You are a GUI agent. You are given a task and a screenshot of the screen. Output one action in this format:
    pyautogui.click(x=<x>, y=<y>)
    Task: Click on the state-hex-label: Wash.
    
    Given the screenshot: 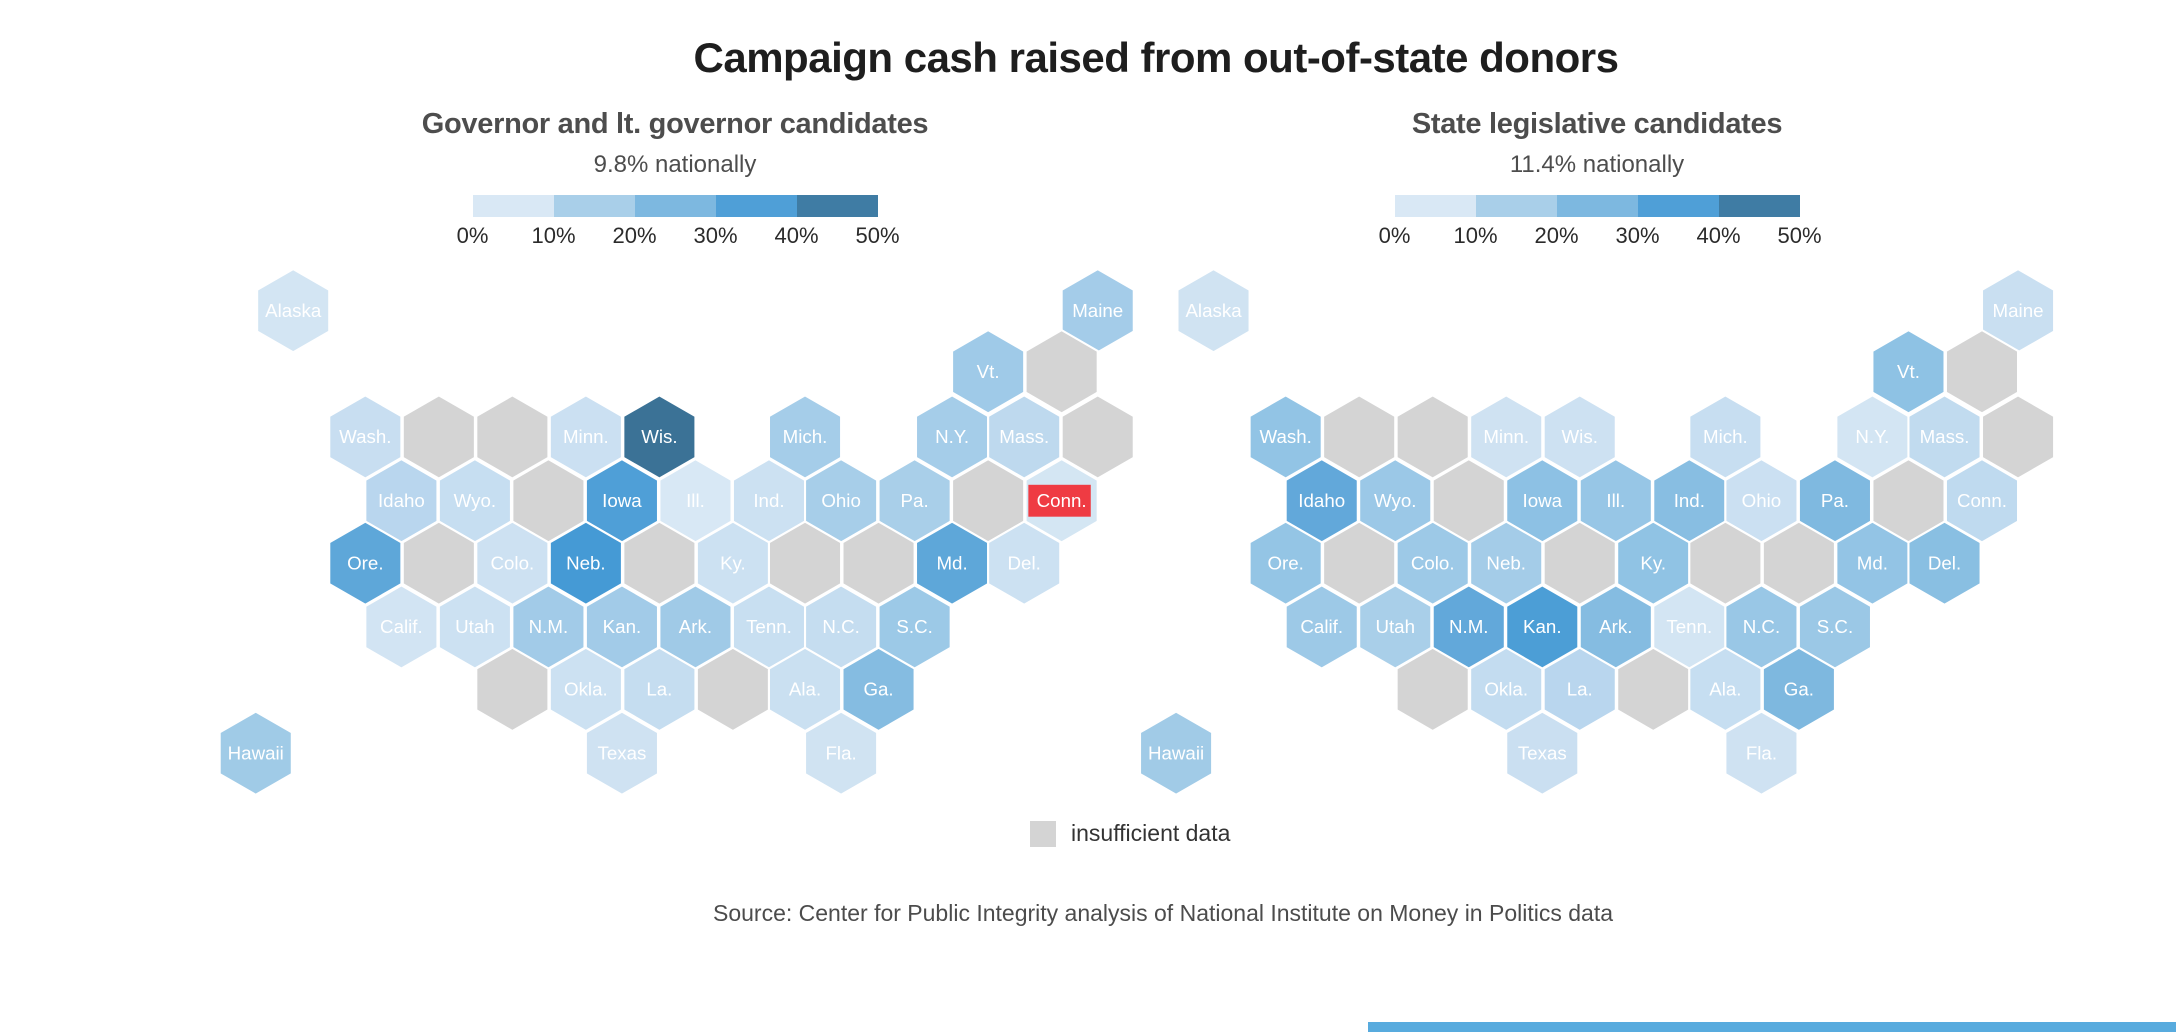 What is the action you would take?
    pyautogui.click(x=365, y=436)
    